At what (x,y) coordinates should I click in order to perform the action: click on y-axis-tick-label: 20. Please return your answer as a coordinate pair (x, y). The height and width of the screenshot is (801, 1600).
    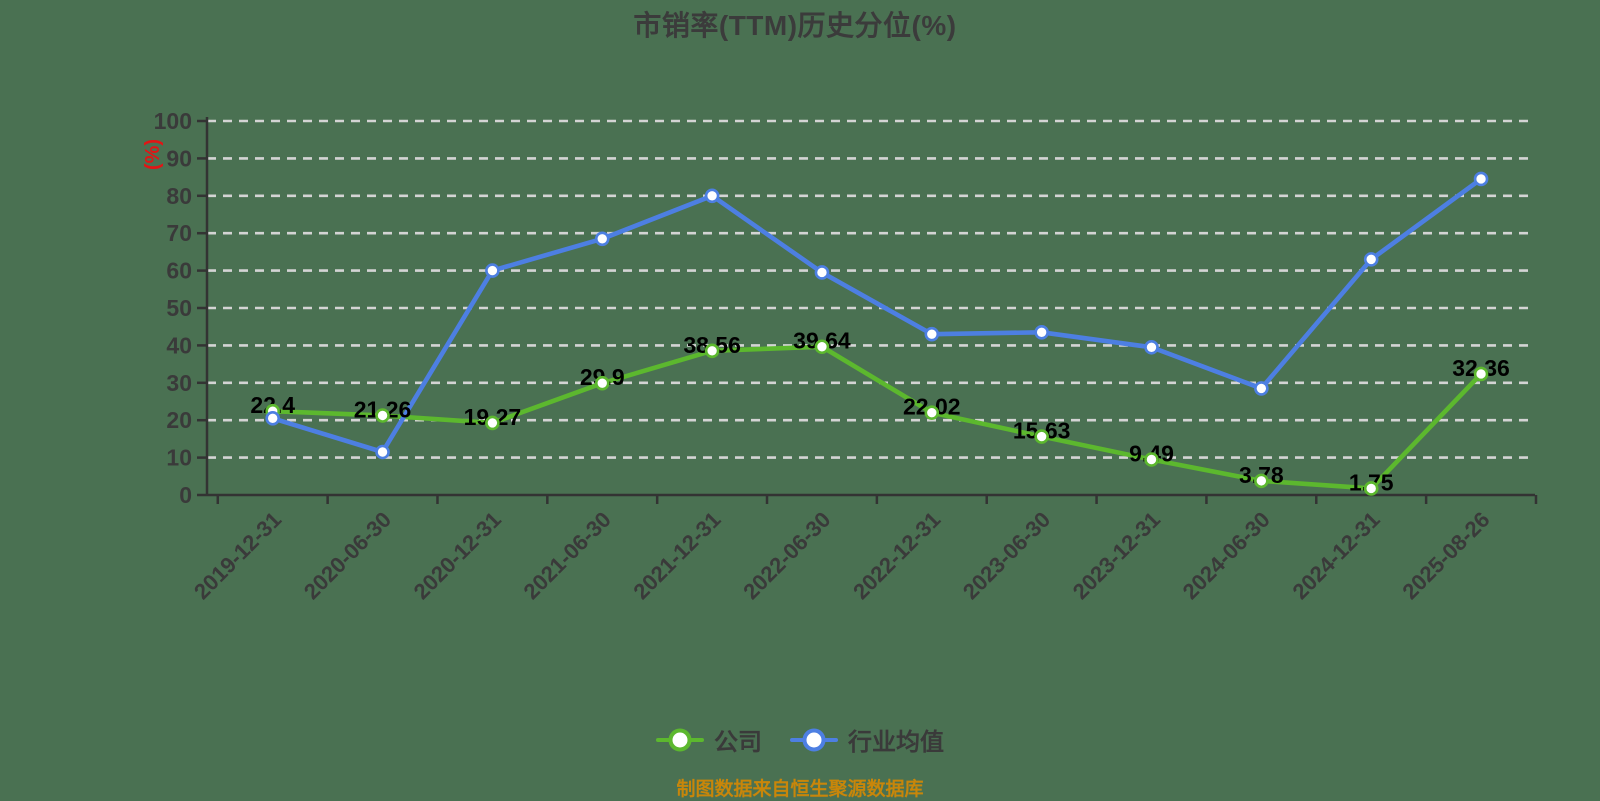
    Looking at the image, I should click on (179, 420).